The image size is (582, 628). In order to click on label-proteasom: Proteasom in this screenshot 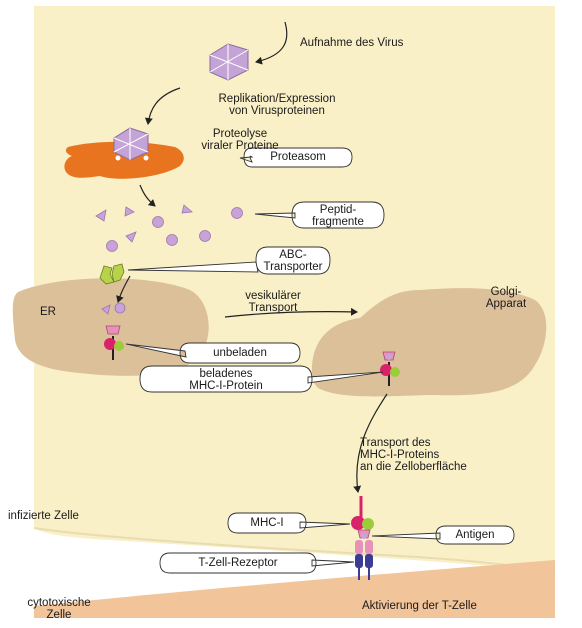, I will do `click(298, 157)`.